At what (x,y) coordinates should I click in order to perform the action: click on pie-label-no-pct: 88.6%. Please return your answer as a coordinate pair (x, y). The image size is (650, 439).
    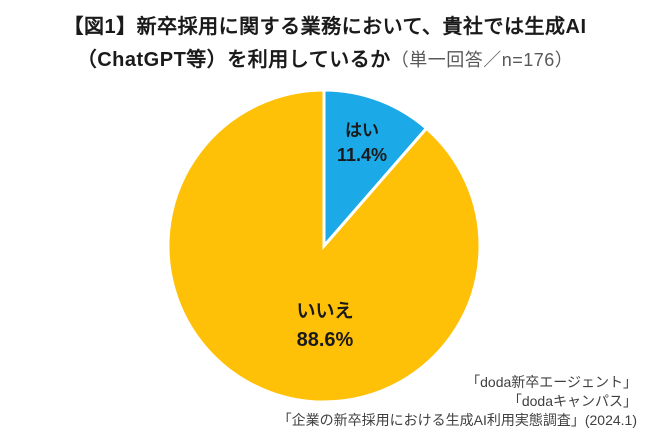
    Looking at the image, I should click on (325, 340).